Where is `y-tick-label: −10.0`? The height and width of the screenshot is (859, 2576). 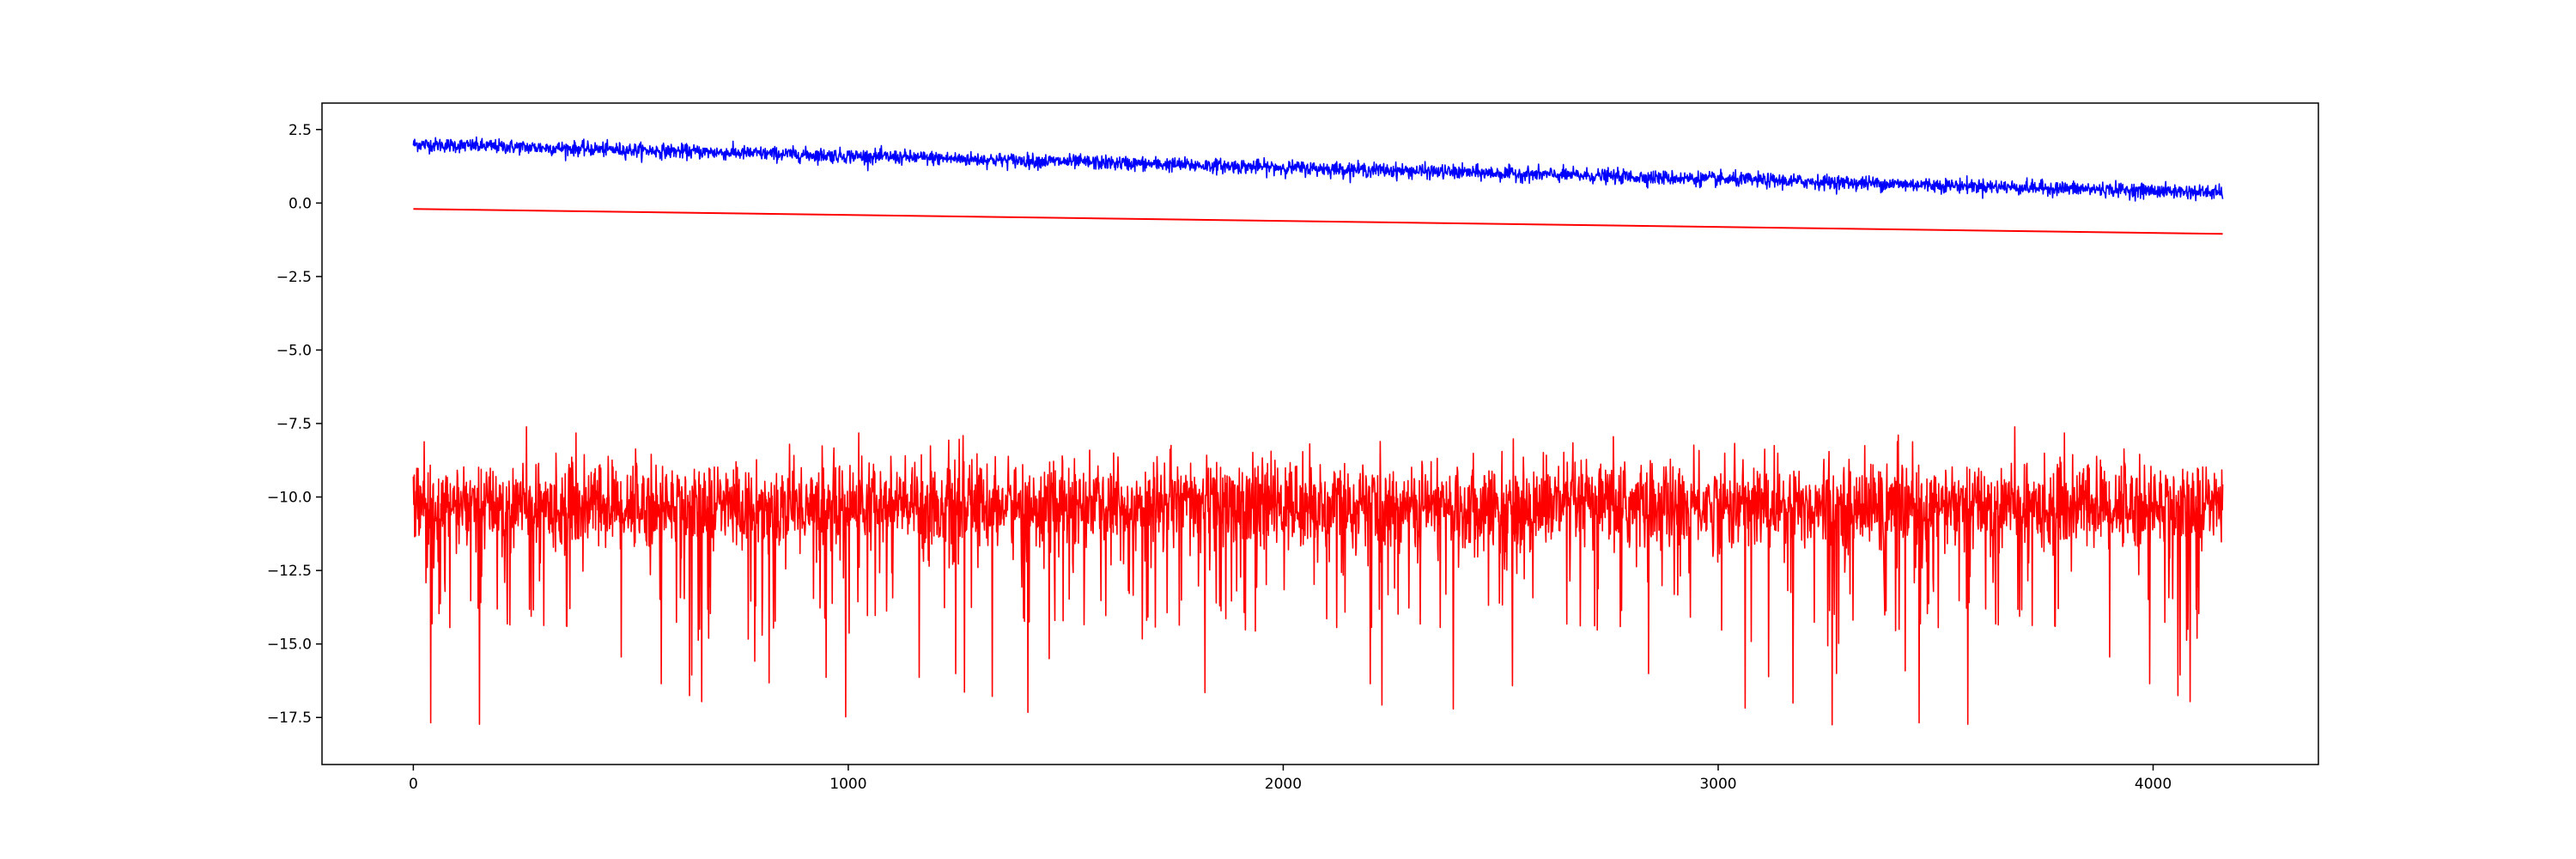
y-tick-label: −10.0 is located at coordinates (290, 498).